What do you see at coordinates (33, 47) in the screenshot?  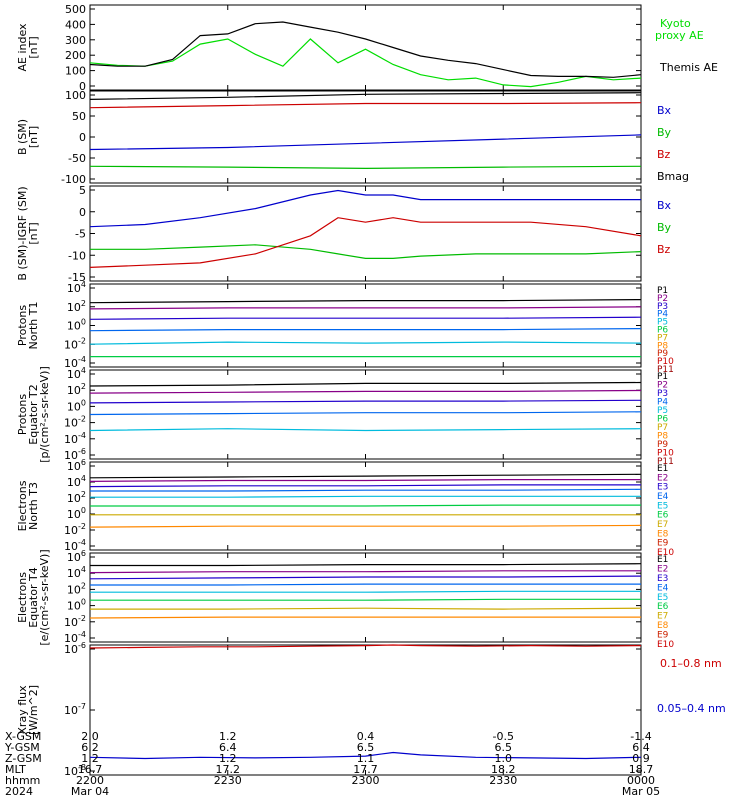 I see `y-axis-label: [nT]` at bounding box center [33, 47].